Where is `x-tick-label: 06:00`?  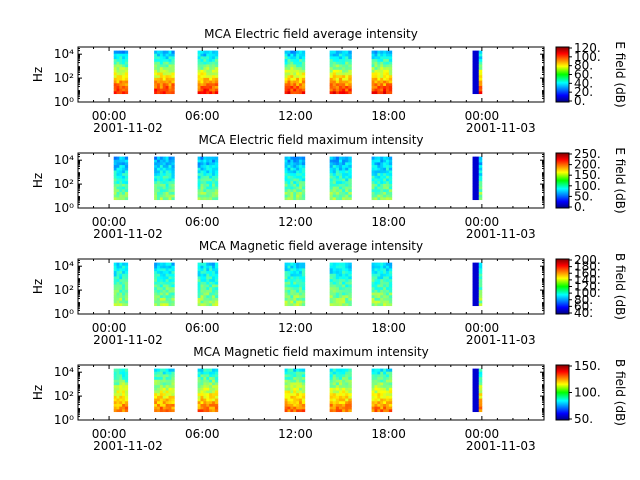
x-tick-label: 06:00 is located at coordinates (202, 116).